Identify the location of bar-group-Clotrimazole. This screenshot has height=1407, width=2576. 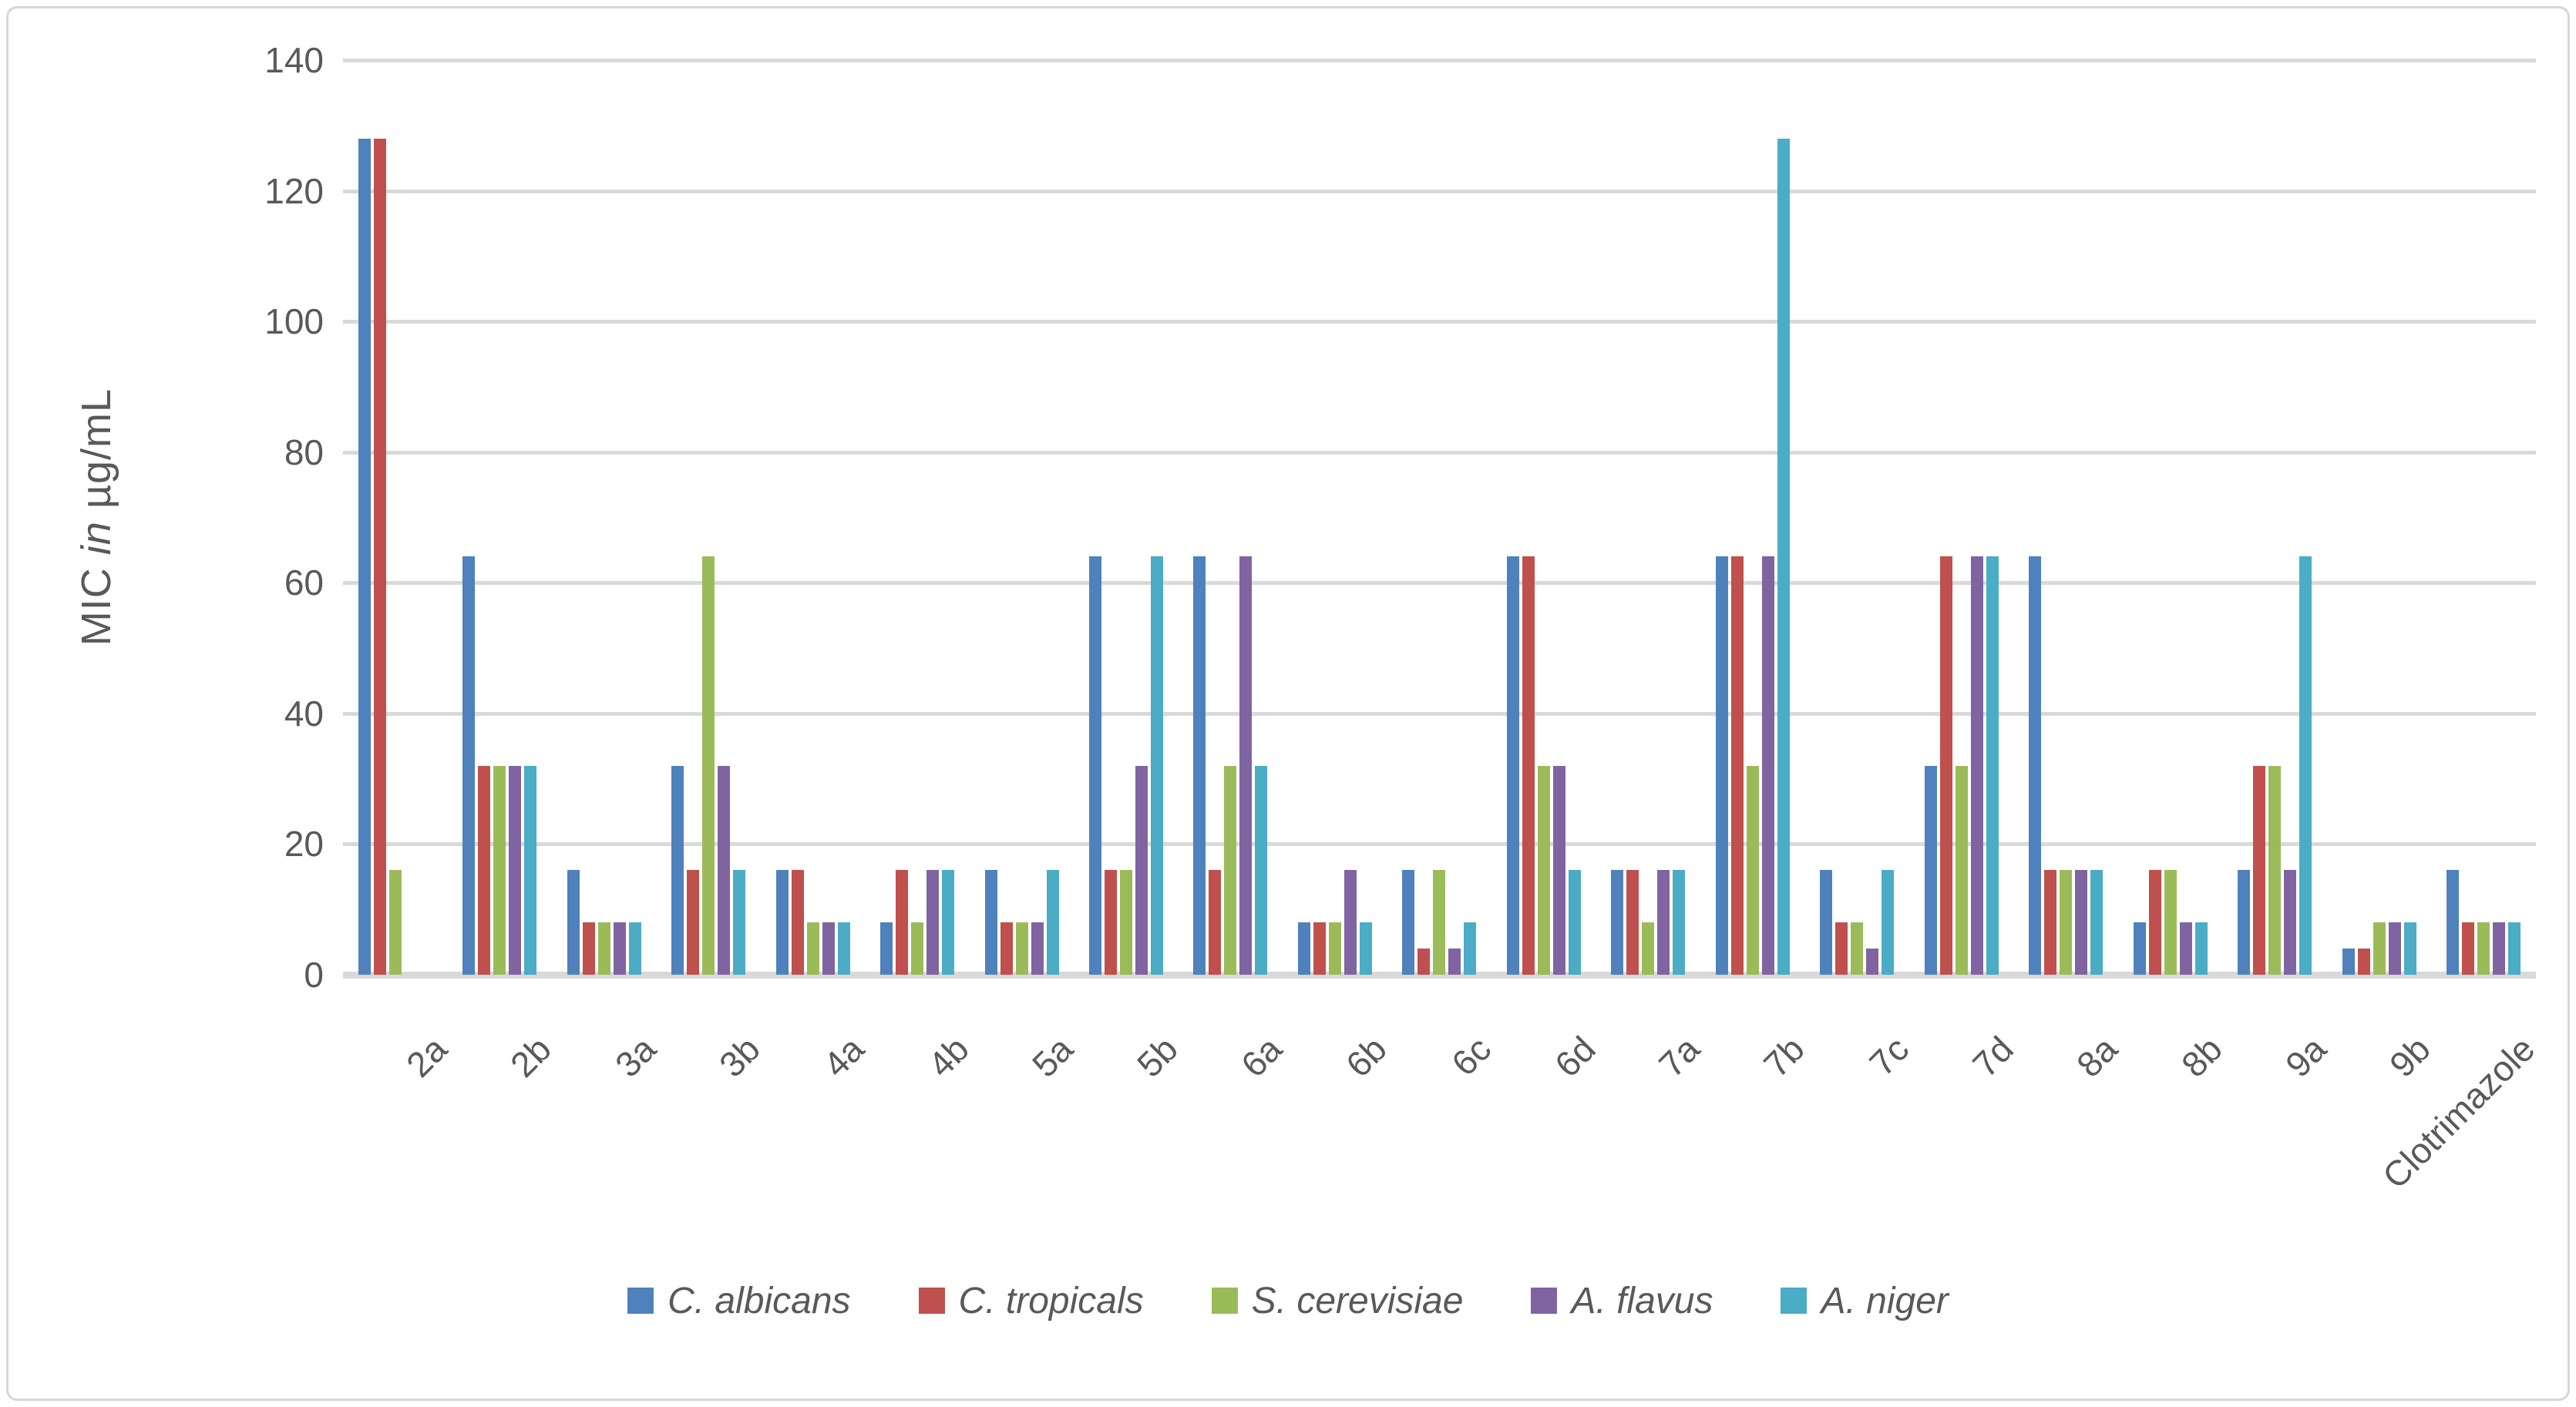
(2483, 517).